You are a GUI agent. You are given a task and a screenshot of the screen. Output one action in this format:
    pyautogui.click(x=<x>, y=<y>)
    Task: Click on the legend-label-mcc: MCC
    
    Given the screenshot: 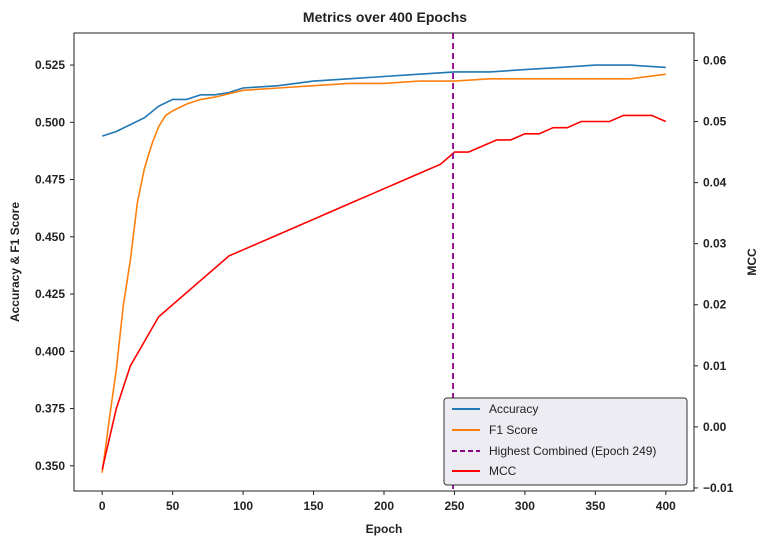 What is the action you would take?
    pyautogui.click(x=503, y=471)
    